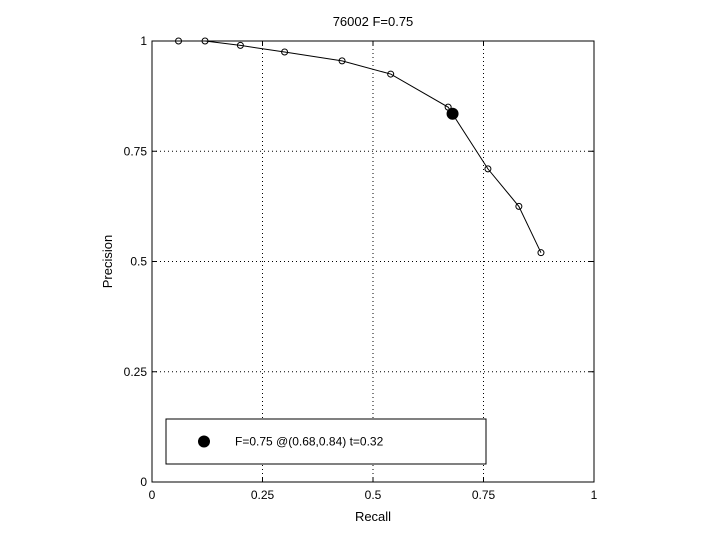  Describe the element at coordinates (373, 21) in the screenshot. I see `chart-title: 76002 F=0.75` at that location.